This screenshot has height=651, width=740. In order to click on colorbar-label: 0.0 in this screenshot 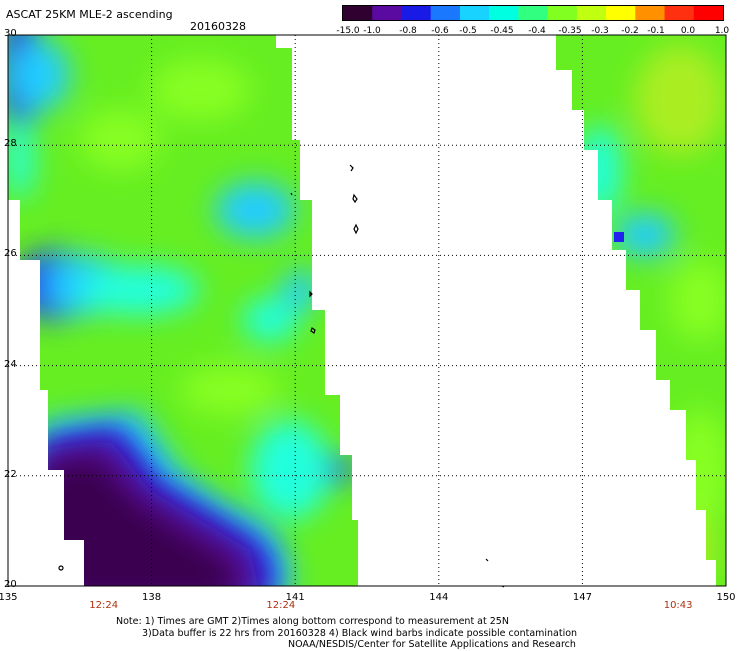, I will do `click(688, 31)`.